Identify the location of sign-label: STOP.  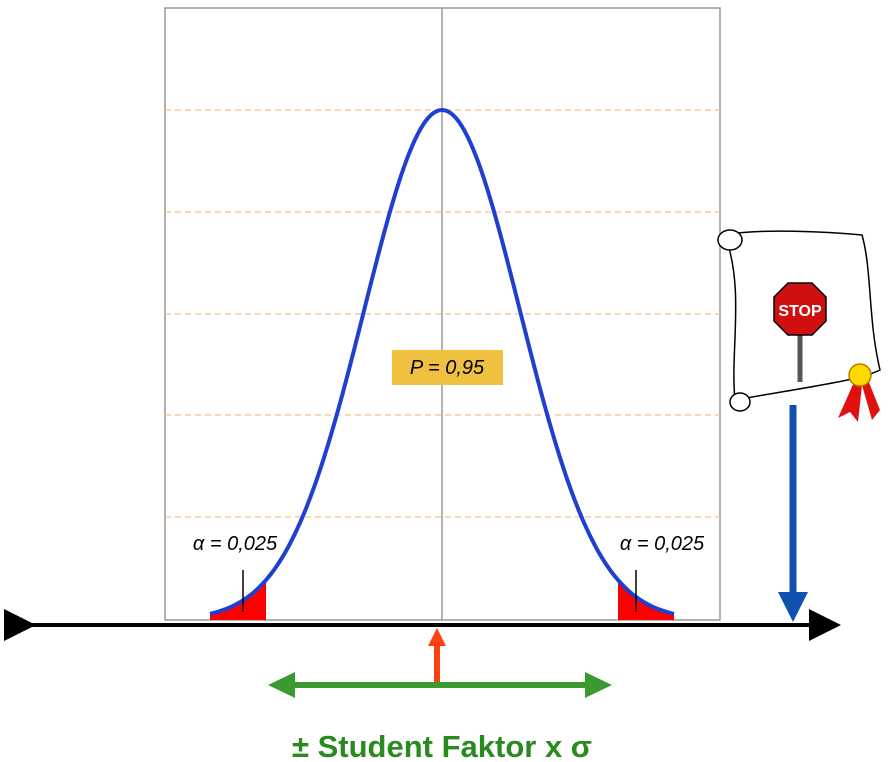
(800, 311).